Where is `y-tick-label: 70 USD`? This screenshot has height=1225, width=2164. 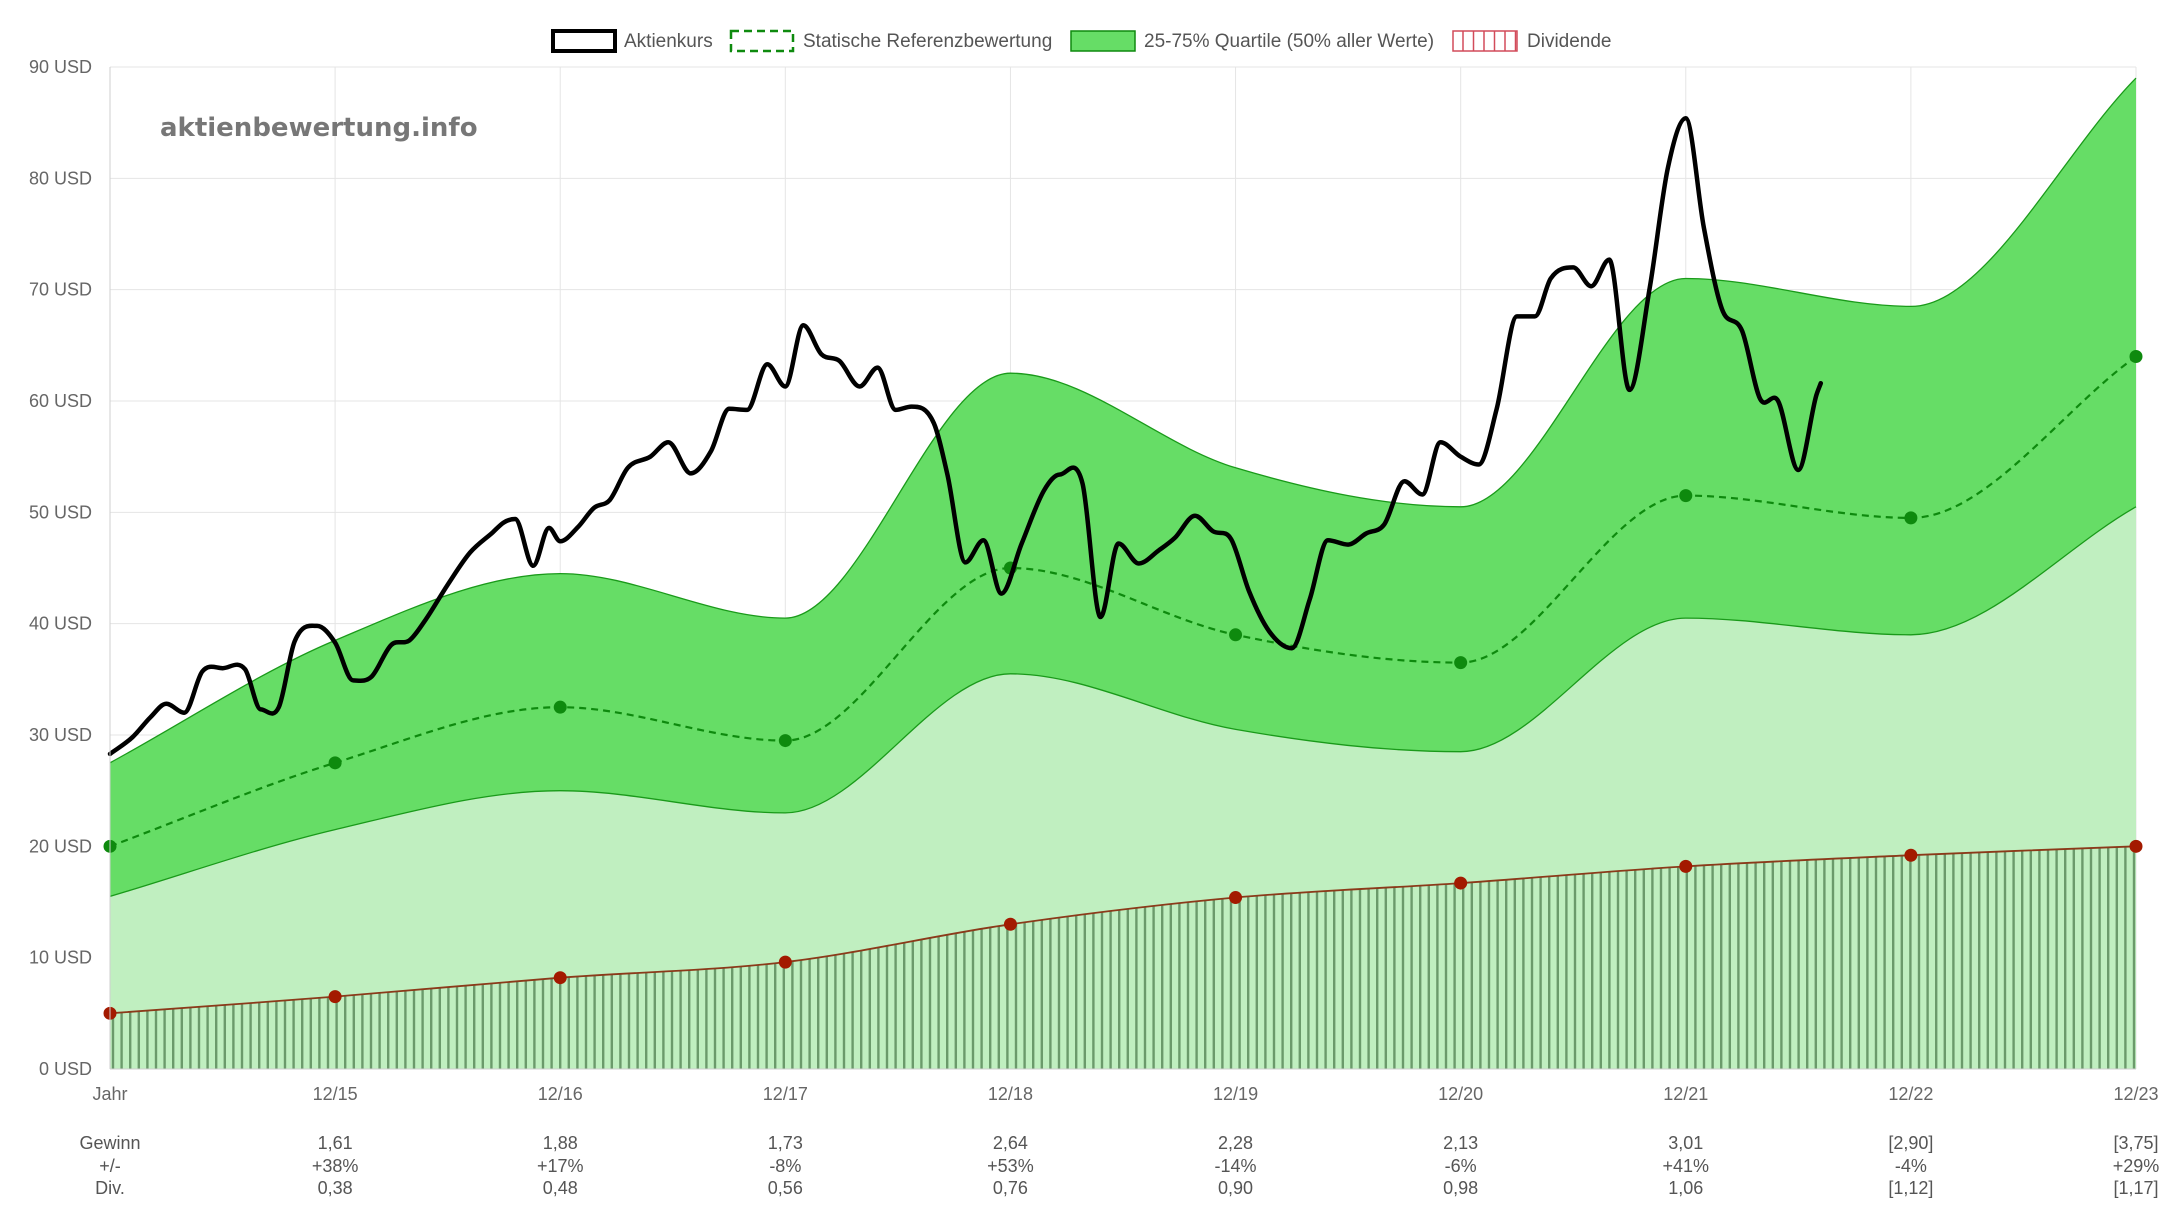
y-tick-label: 70 USD is located at coordinates (60, 290).